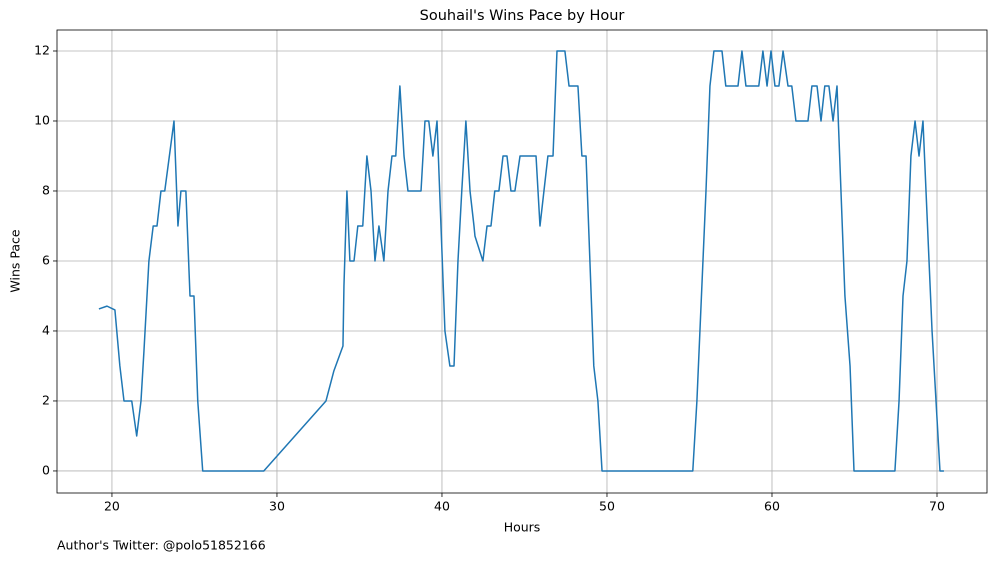 Image resolution: width=997 pixels, height=562 pixels. What do you see at coordinates (161, 545) in the screenshot?
I see `annotation: Author's Twitter: @polo51852166` at bounding box center [161, 545].